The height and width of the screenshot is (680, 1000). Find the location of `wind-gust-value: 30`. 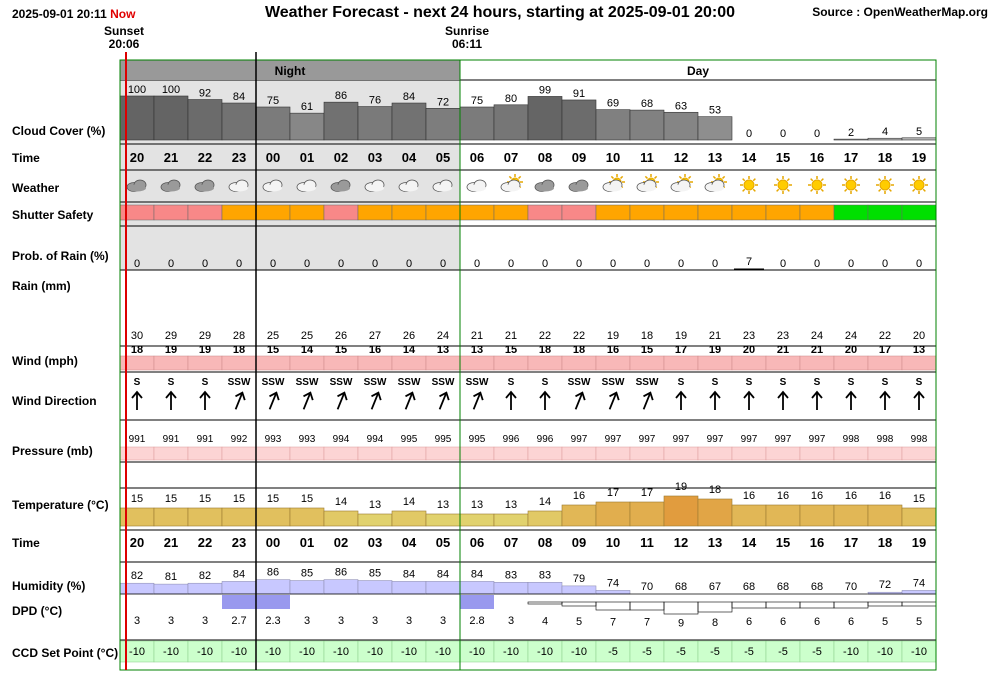

wind-gust-value: 30 is located at coordinates (137, 336).